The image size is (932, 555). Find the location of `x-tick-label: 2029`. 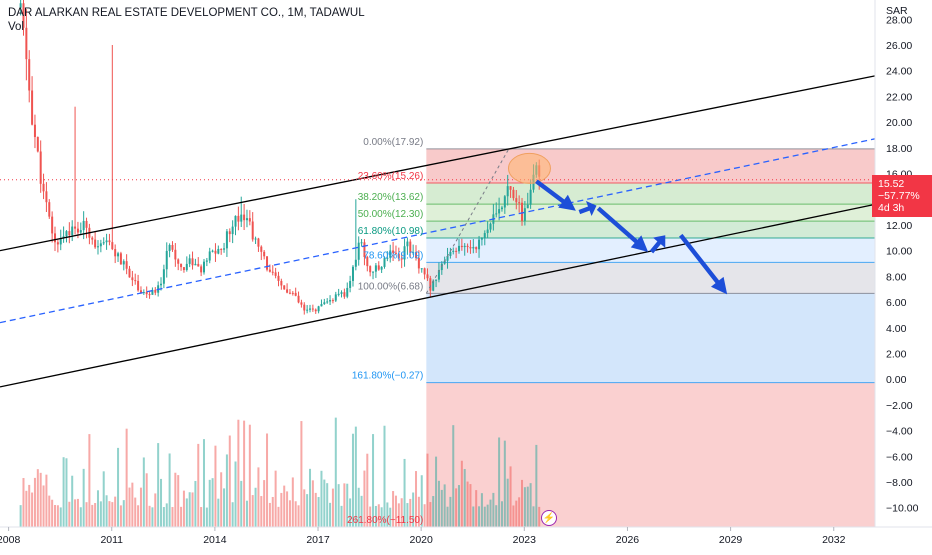

x-tick-label: 2029 is located at coordinates (731, 540).